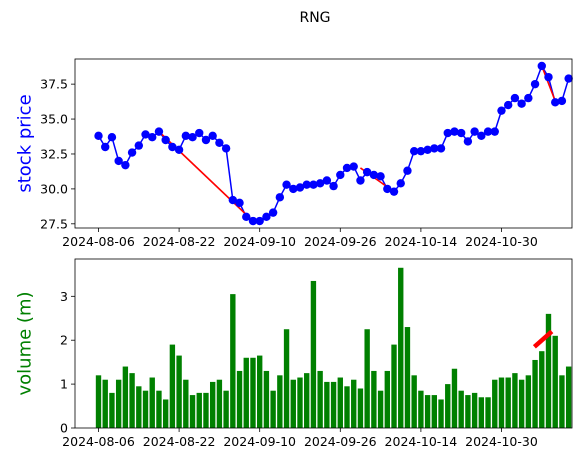  Describe the element at coordinates (54, 153) in the screenshot. I see `price-ytick-label: 32.5` at that location.